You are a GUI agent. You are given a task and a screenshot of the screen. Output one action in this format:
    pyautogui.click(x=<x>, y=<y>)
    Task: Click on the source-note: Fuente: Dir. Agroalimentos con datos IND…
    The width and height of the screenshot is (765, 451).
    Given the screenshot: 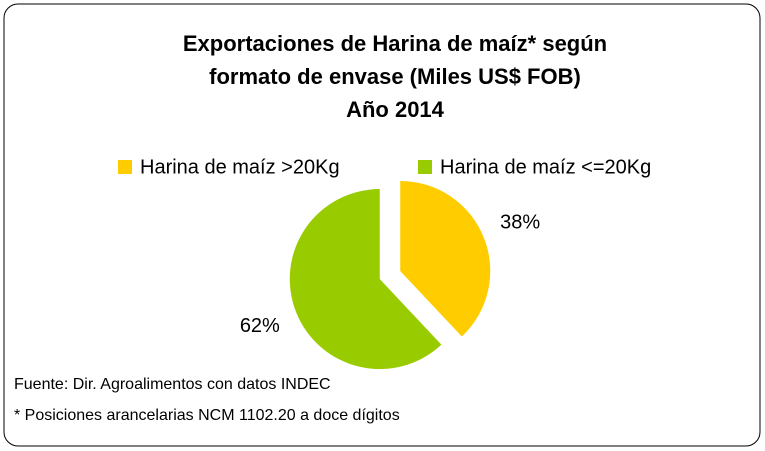 What is the action you would take?
    pyautogui.click(x=172, y=384)
    